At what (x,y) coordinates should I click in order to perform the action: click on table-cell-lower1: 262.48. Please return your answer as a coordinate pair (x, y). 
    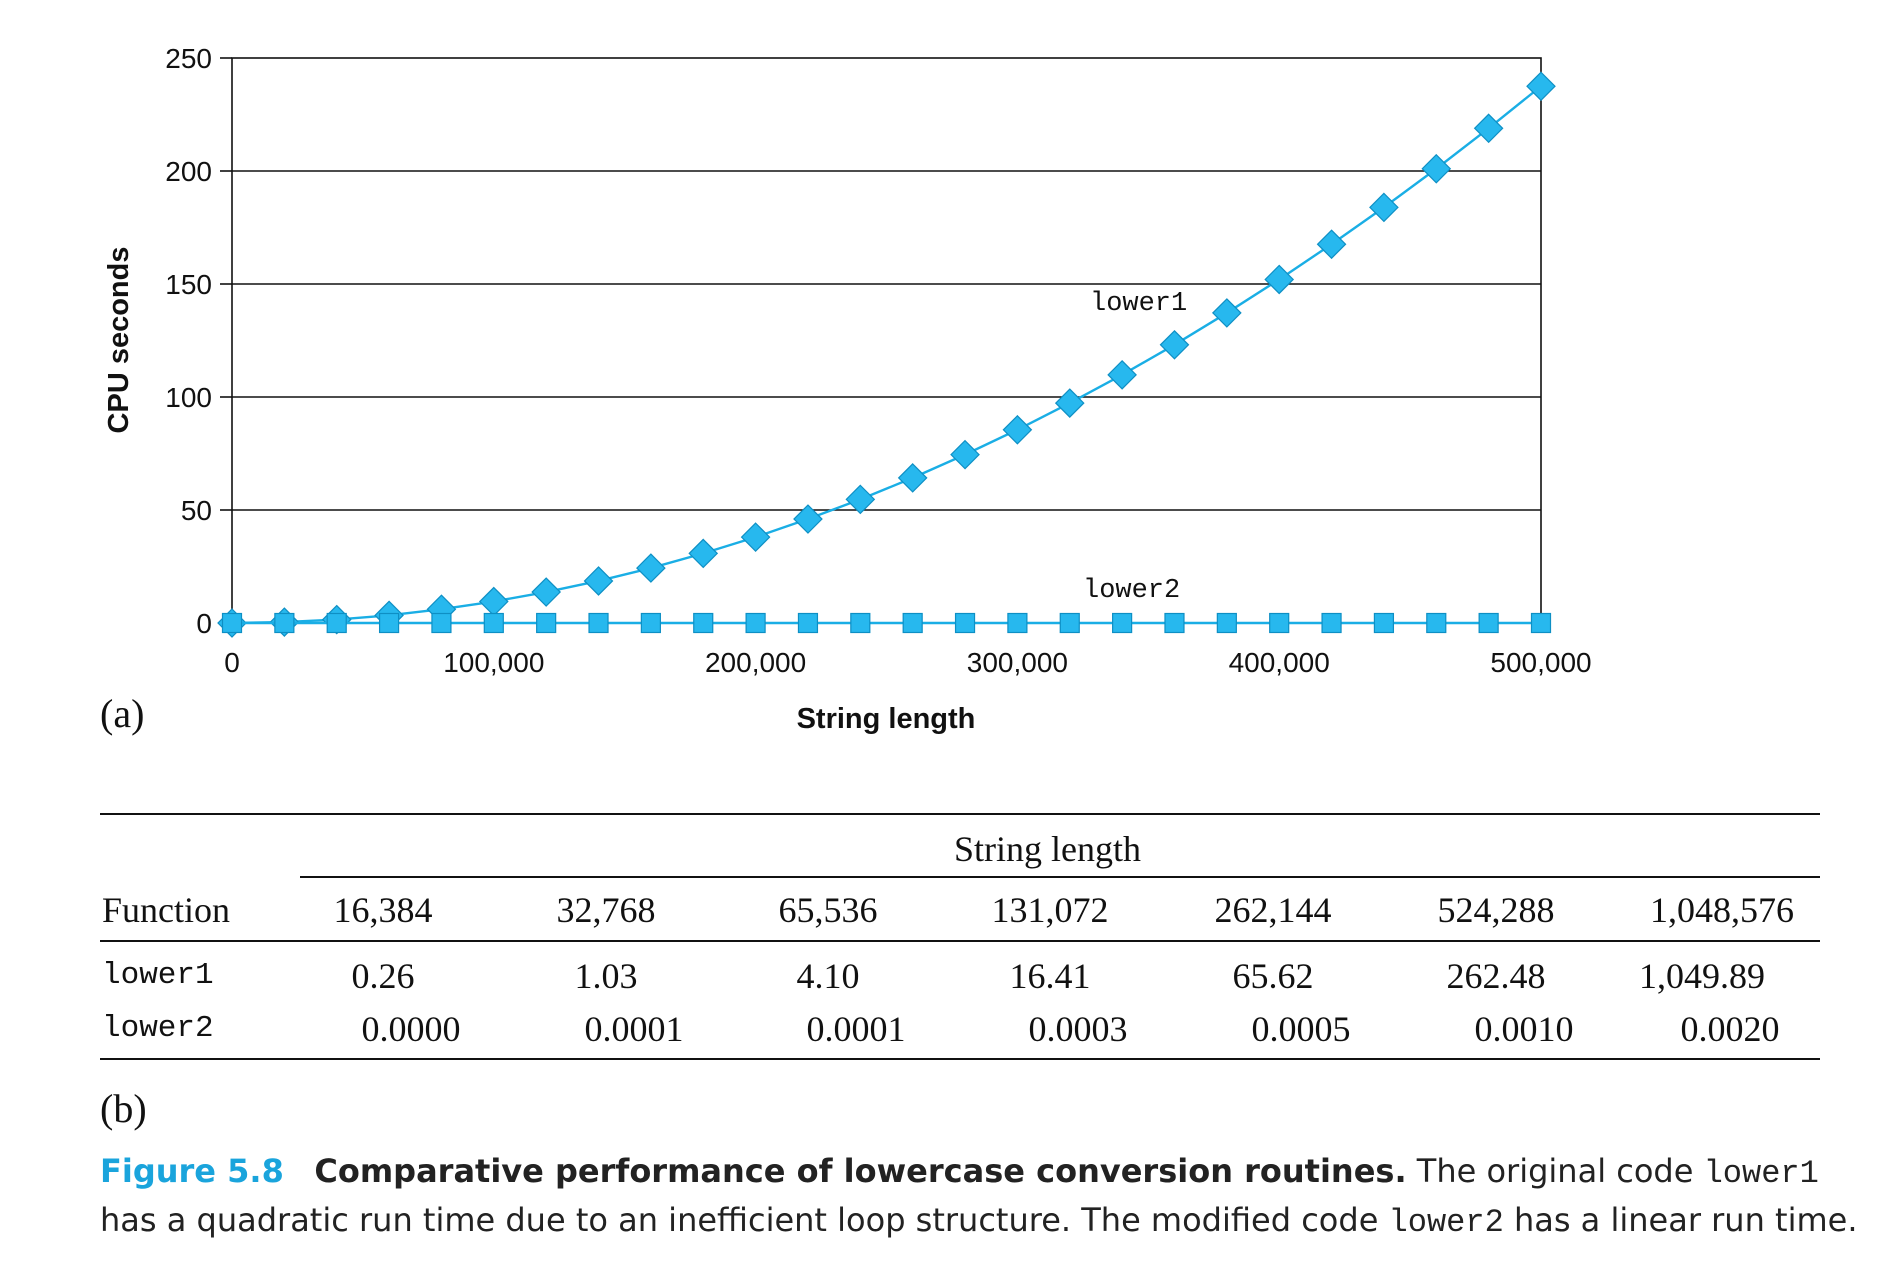
    Looking at the image, I should click on (1496, 976).